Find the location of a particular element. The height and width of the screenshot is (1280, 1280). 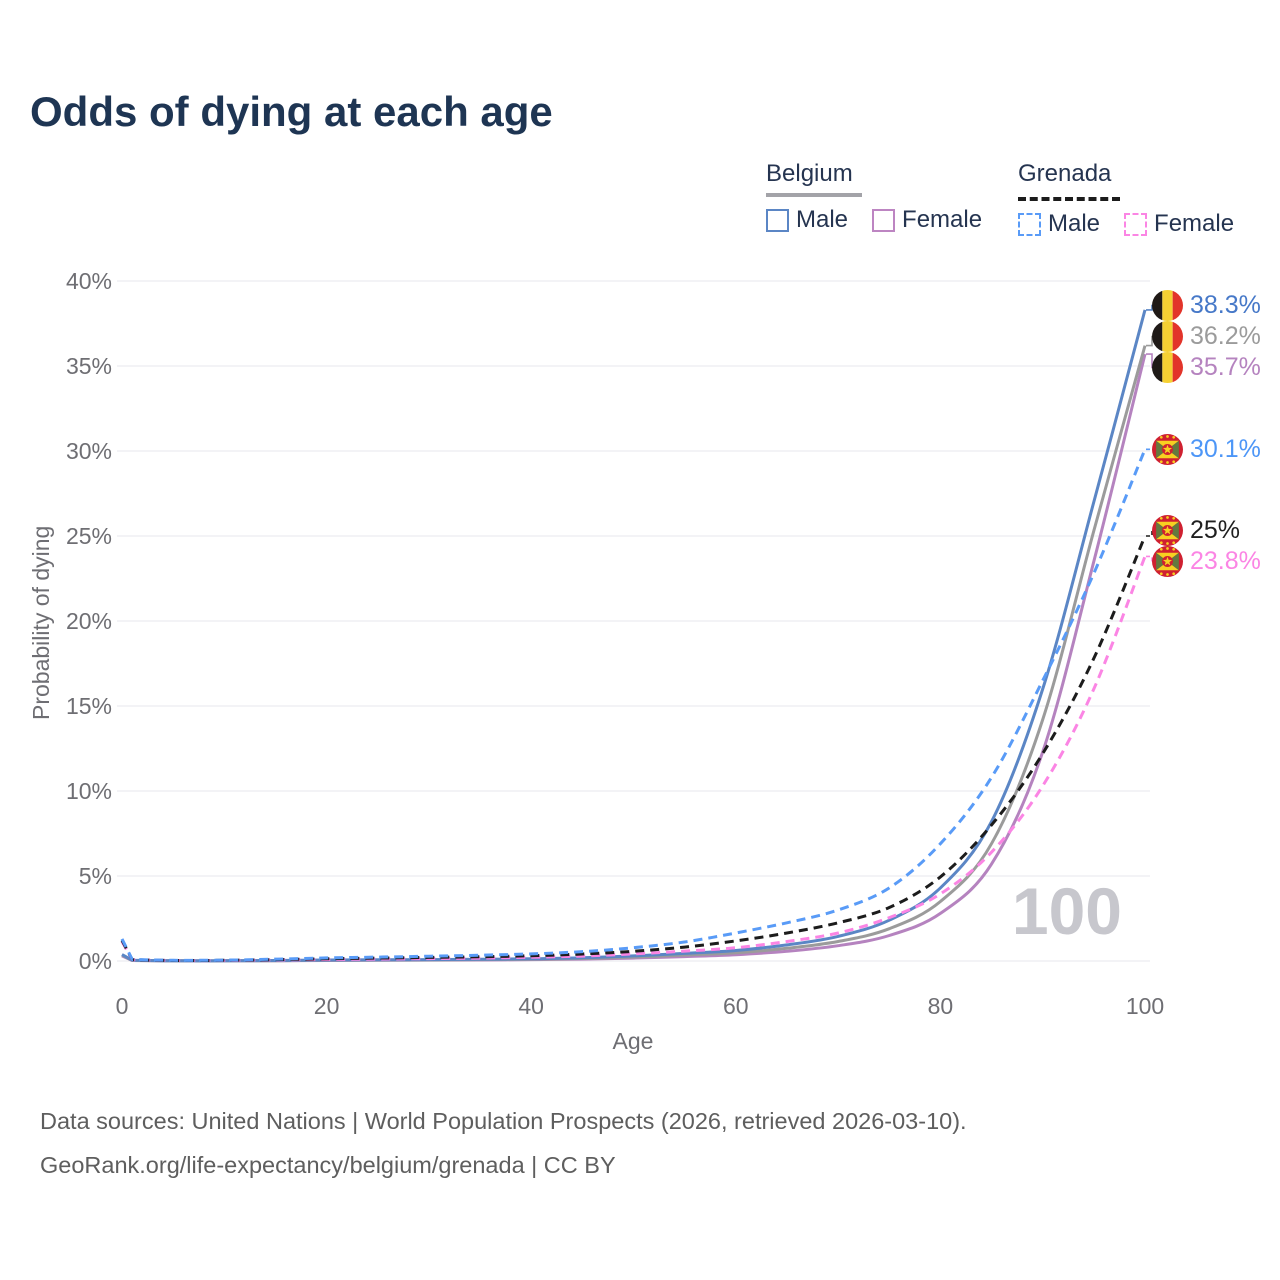

y-tick-20: 20% is located at coordinates (89, 621).